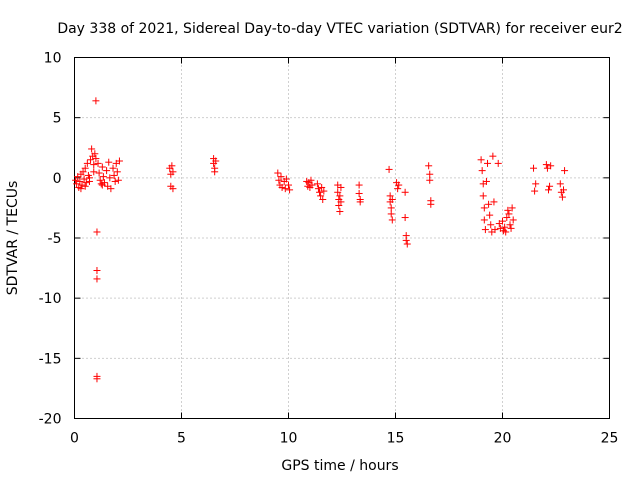 This screenshot has height=480, width=640. What do you see at coordinates (396, 439) in the screenshot?
I see `x-tick-label: 15` at bounding box center [396, 439].